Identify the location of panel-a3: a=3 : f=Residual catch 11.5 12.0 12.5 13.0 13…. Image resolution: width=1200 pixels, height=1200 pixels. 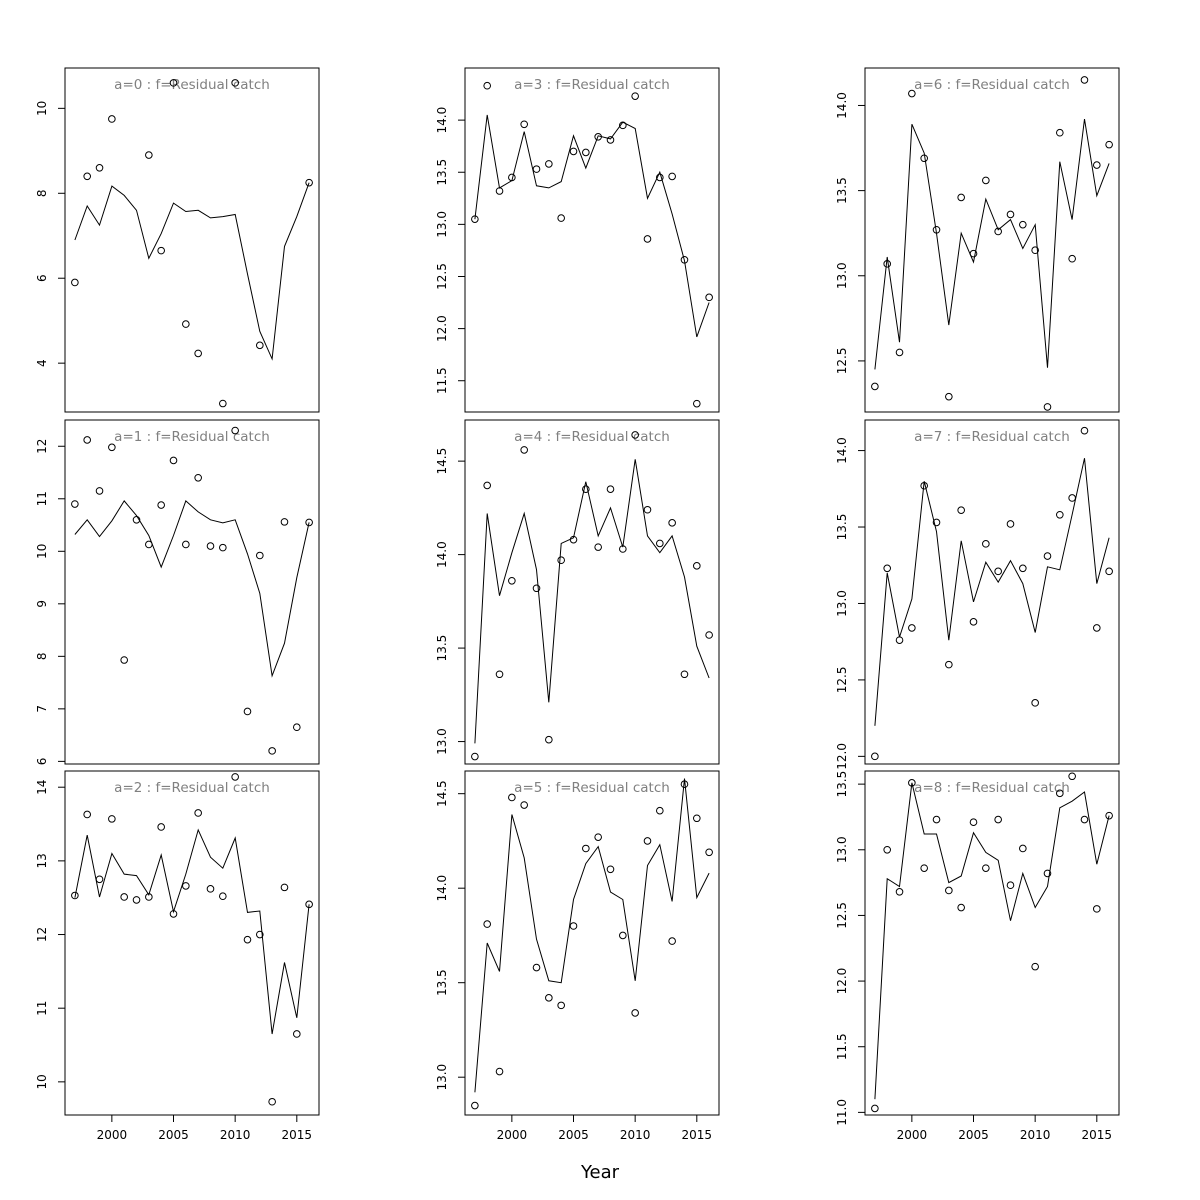
(577, 240).